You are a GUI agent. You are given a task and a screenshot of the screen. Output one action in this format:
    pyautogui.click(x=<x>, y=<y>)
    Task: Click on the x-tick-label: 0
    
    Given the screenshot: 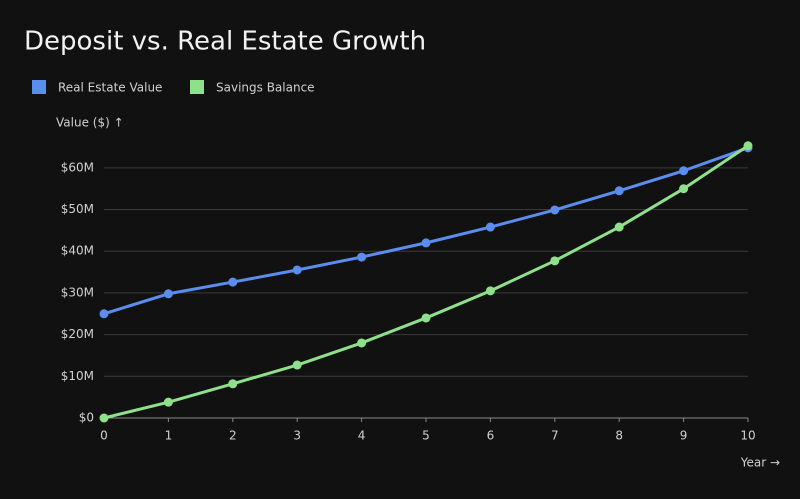 What is the action you would take?
    pyautogui.click(x=104, y=436)
    